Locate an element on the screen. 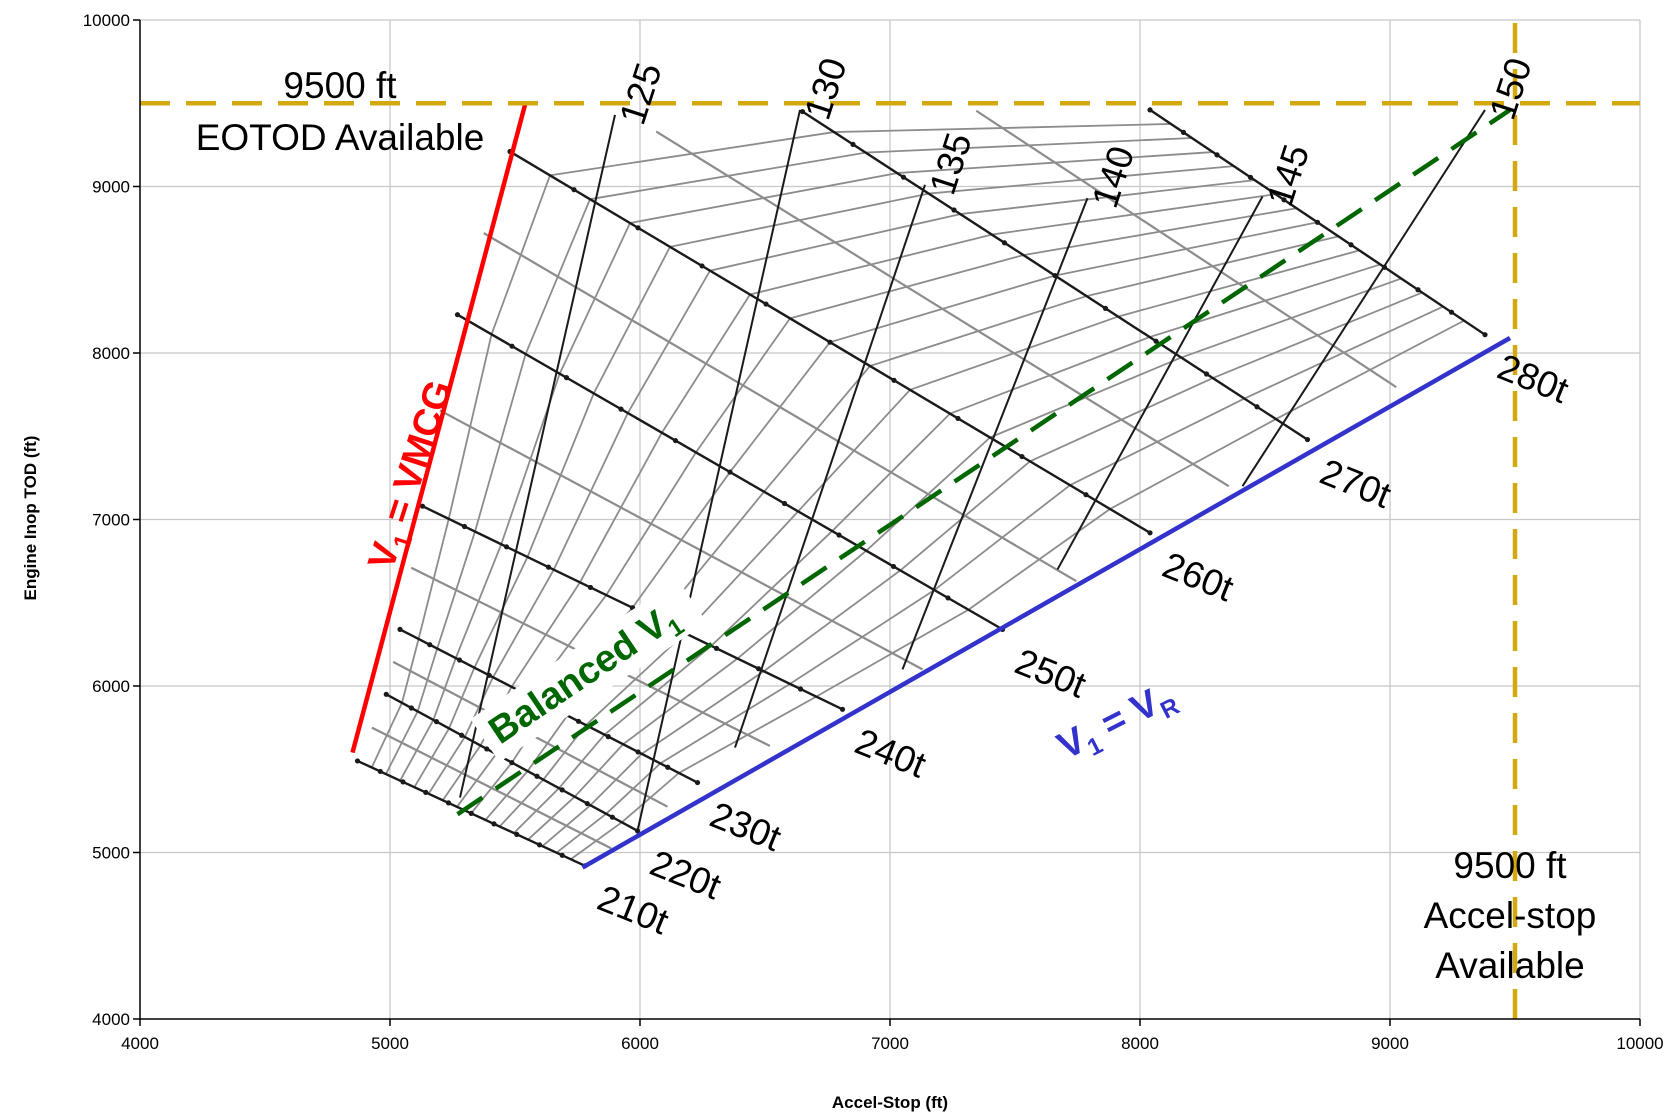  y-tick-label: 4000 is located at coordinates (111, 1019).